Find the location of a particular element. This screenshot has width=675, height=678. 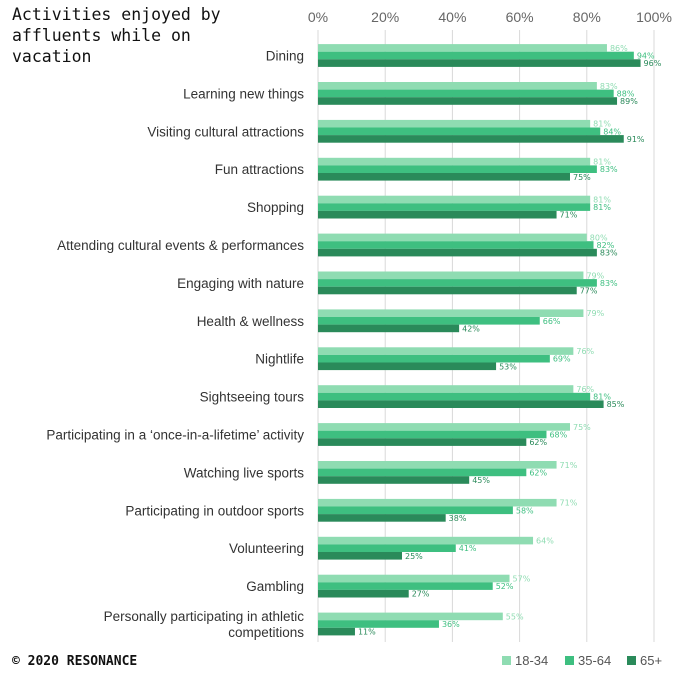

data-label: 91% is located at coordinates (636, 139).